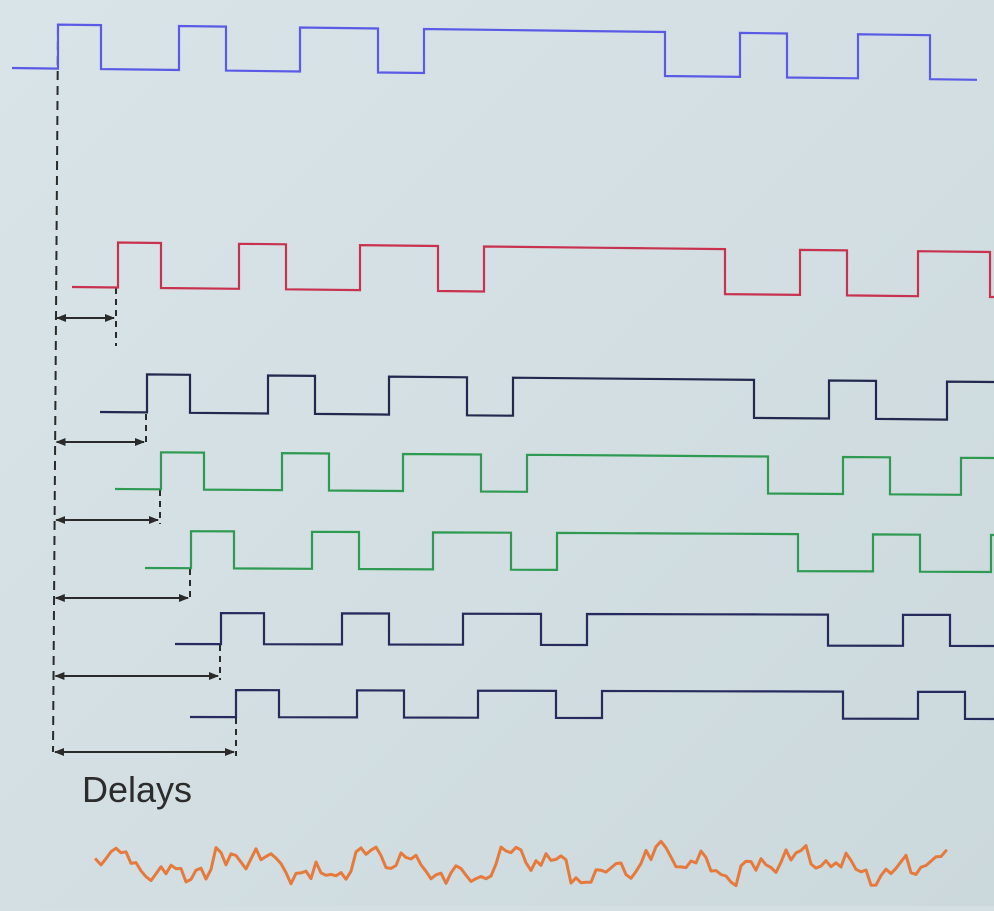  Describe the element at coordinates (137, 789) in the screenshot. I see `delays-label: Delays` at that location.